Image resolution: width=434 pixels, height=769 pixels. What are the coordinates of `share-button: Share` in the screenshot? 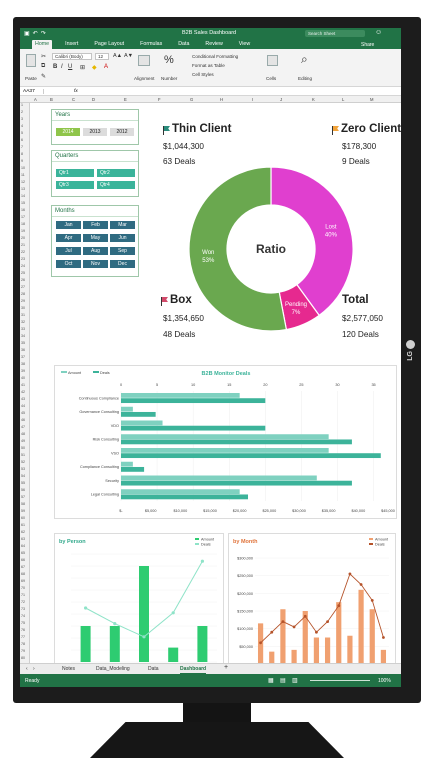 It's located at (368, 45).